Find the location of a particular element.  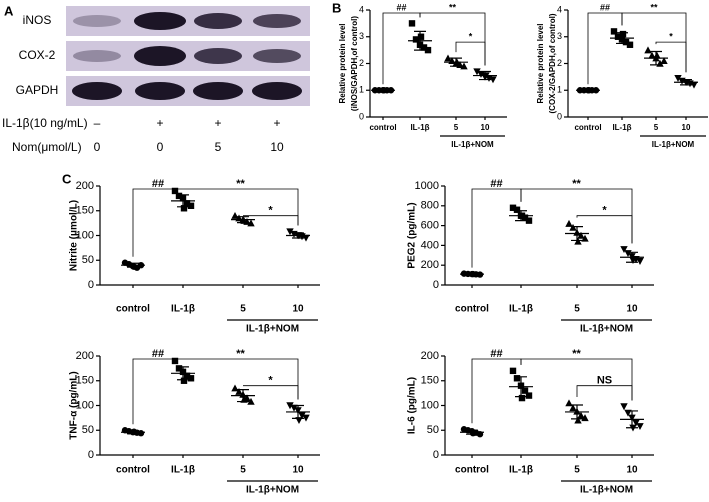

y-axis-label: PEG2 (pg/mL) is located at coordinates (412, 235).